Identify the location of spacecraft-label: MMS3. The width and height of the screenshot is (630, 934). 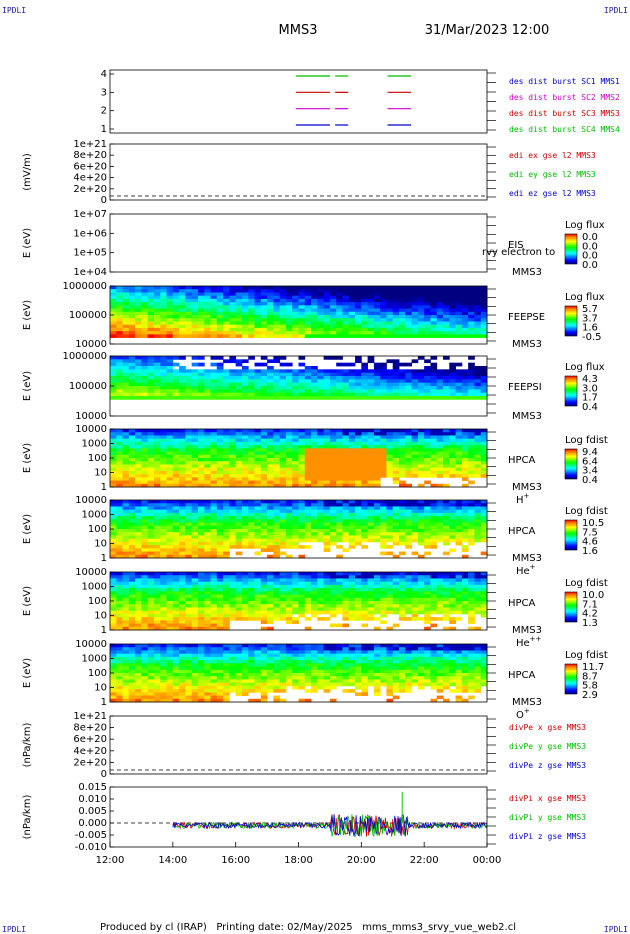
(527, 487).